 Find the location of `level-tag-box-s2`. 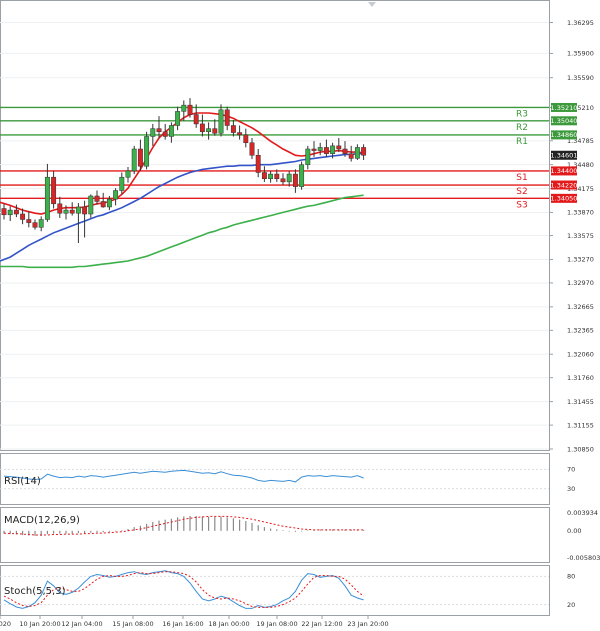

level-tag-box-s2 is located at coordinates (564, 185).